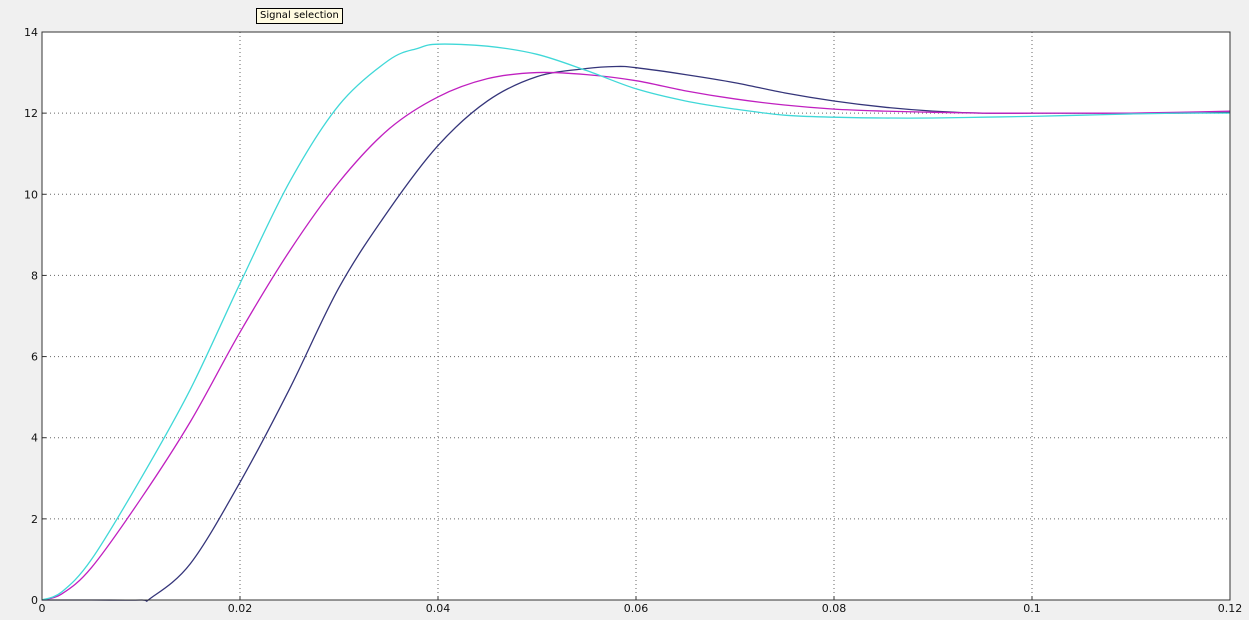  I want to click on x-tick-label: 0.1, so click(1032, 608).